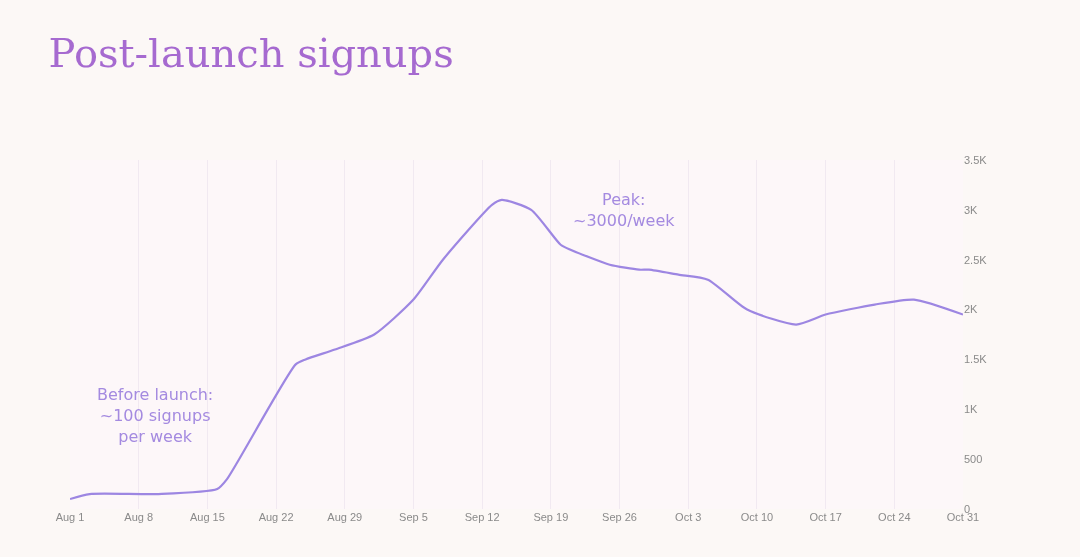 The image size is (1080, 557). What do you see at coordinates (894, 517) in the screenshot?
I see `x-tick-label: Oct 24` at bounding box center [894, 517].